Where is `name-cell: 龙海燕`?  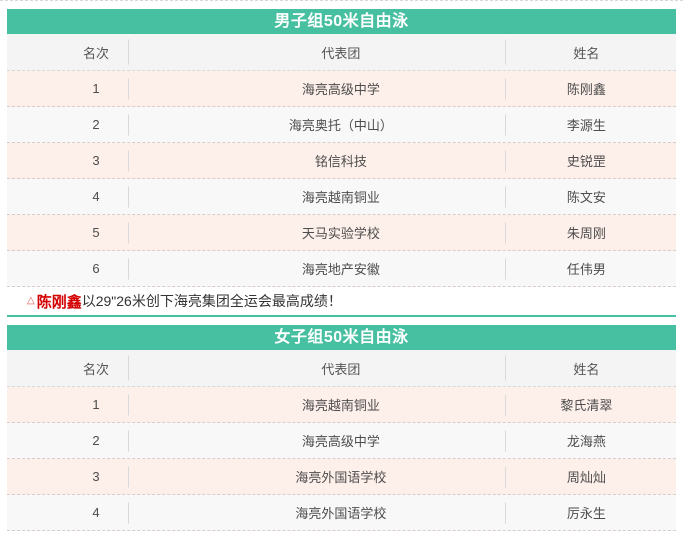 name-cell: 龙海燕 is located at coordinates (586, 441).